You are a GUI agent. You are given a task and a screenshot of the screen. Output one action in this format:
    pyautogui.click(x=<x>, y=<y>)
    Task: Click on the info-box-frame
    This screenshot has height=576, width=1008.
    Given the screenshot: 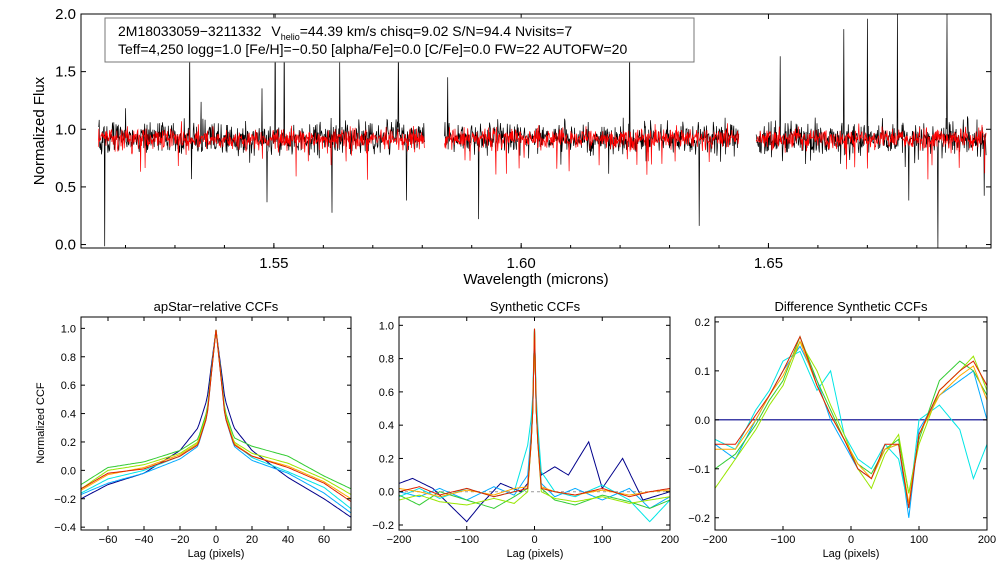 What is the action you would take?
    pyautogui.click(x=399, y=40)
    